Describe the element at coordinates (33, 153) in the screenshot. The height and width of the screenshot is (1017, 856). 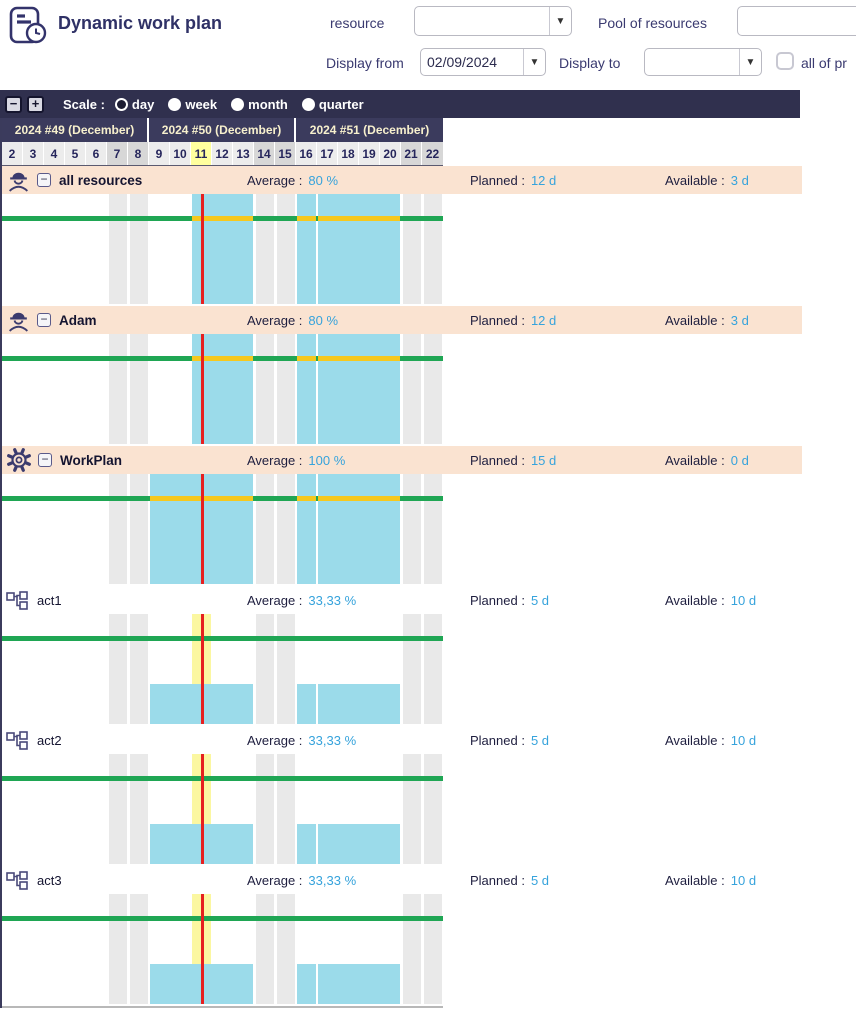
I see `day-cell: 3` at that location.